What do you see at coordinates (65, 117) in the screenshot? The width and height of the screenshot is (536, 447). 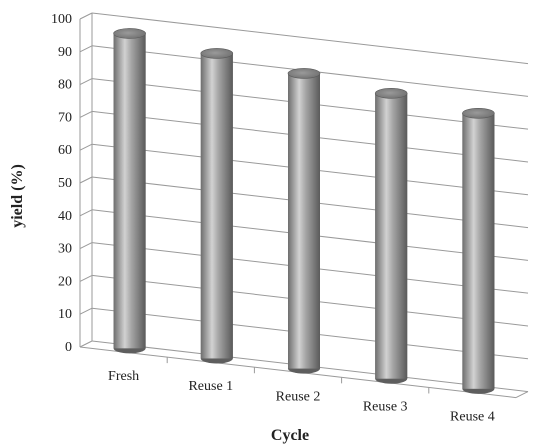 I see `y-tick-label: 70` at bounding box center [65, 117].